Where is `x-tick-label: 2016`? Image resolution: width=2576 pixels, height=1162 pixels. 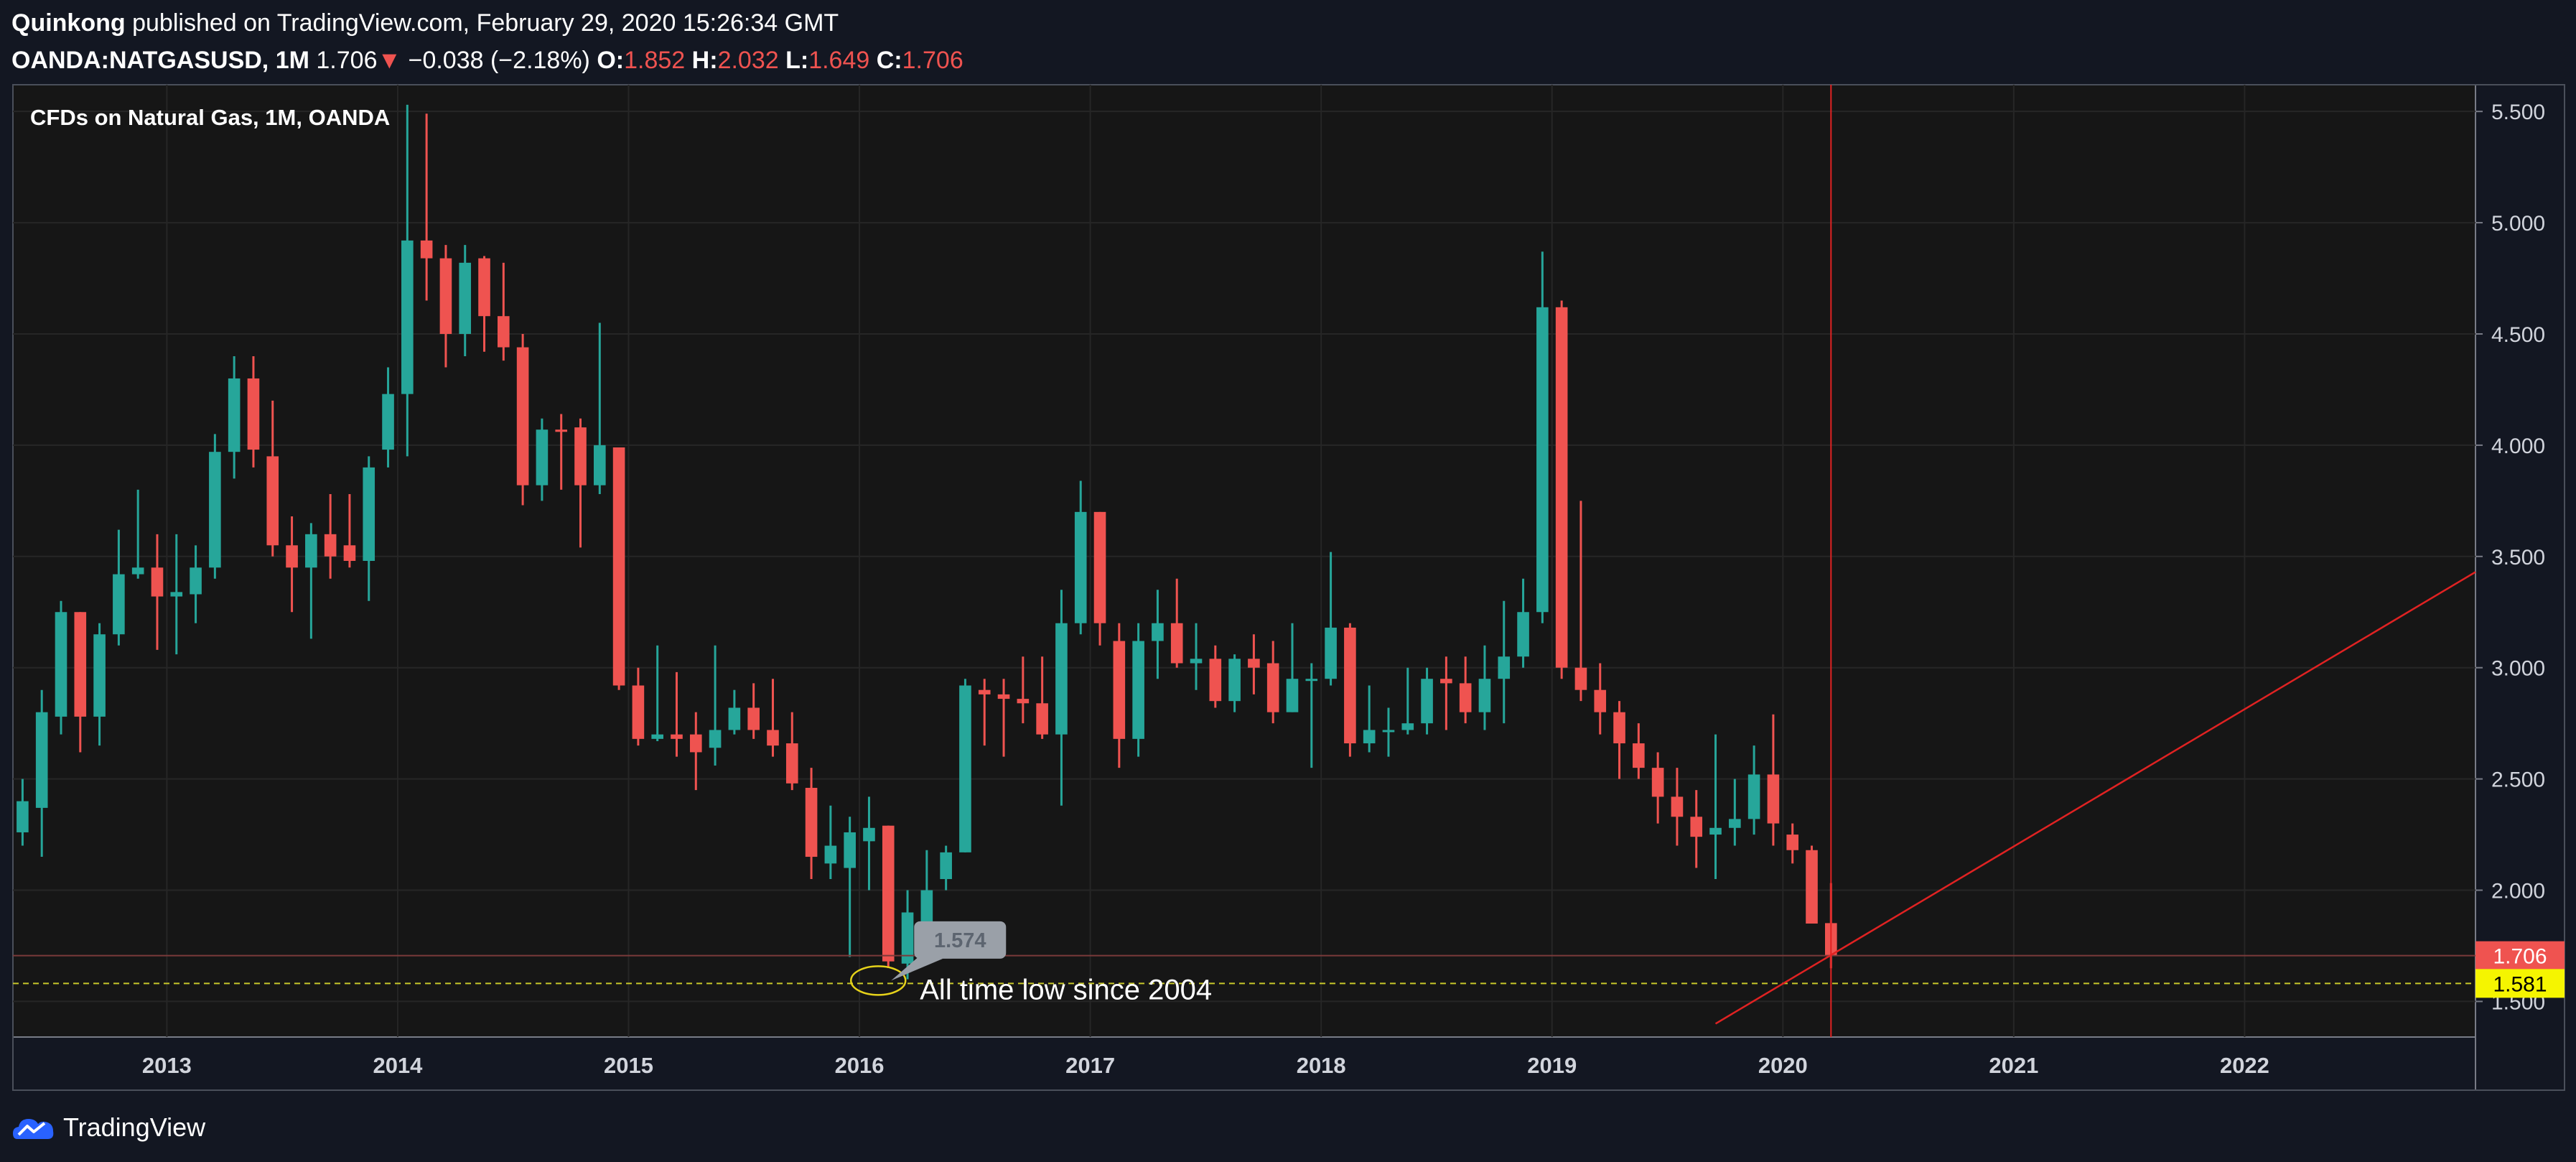 x-tick-label: 2016 is located at coordinates (860, 1065).